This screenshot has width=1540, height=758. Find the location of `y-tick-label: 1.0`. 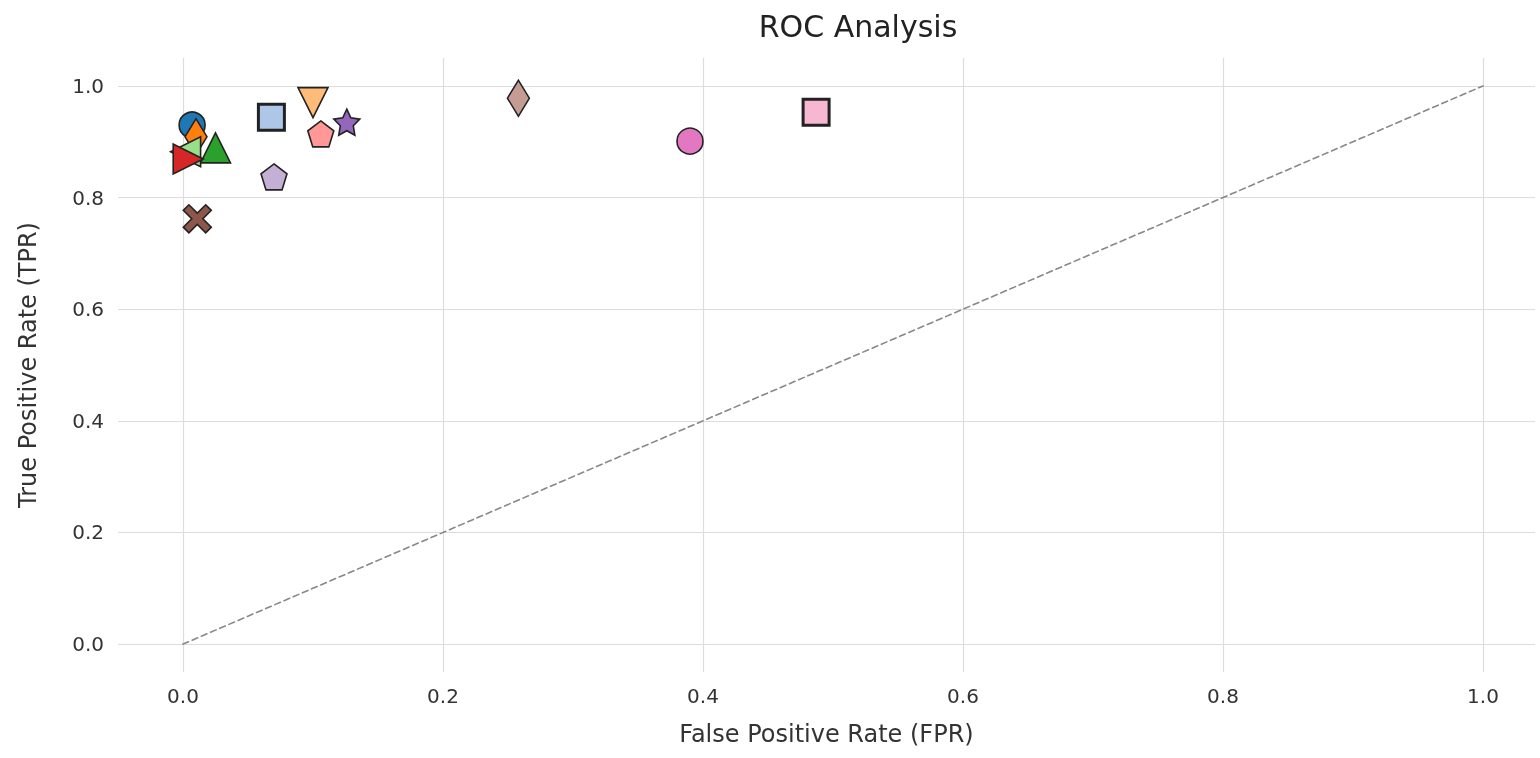

y-tick-label: 1.0 is located at coordinates (88, 85).